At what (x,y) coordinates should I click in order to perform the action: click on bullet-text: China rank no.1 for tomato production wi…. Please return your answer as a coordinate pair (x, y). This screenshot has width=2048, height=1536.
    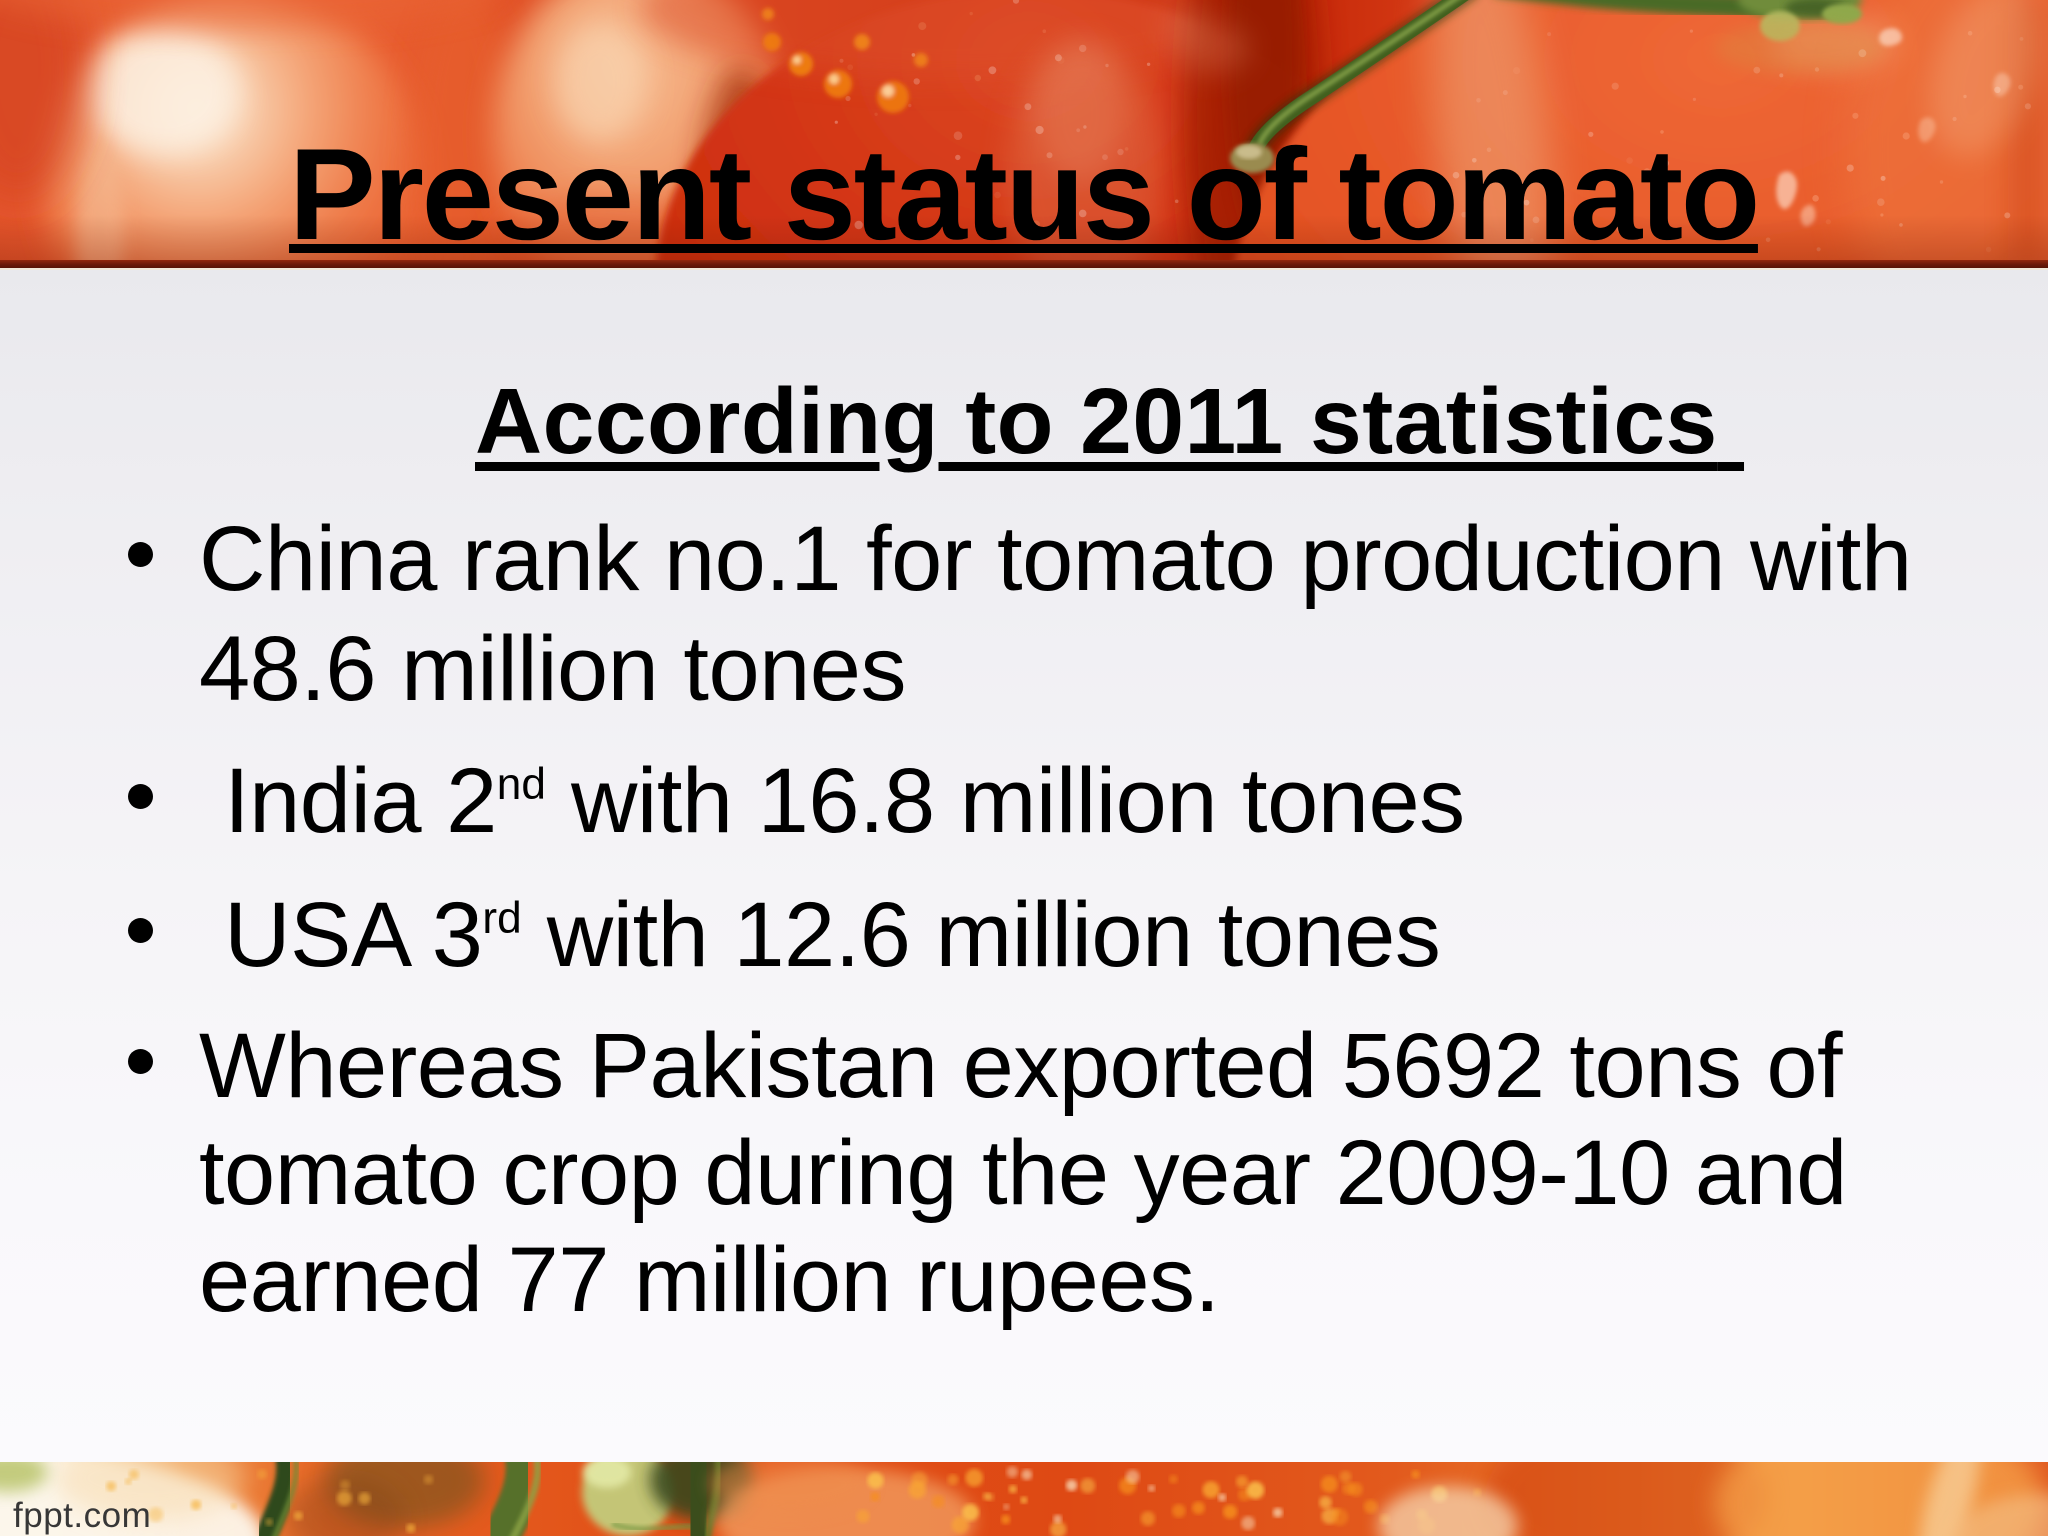
    Looking at the image, I should click on (1068, 614).